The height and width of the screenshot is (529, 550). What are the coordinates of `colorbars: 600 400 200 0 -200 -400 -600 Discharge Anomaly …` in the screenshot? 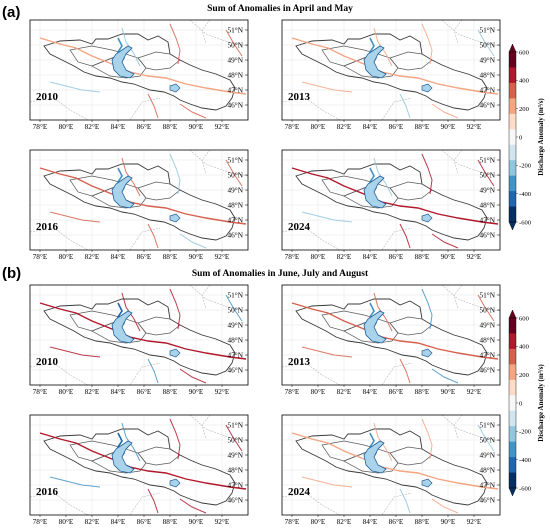 It's located at (526, 270).